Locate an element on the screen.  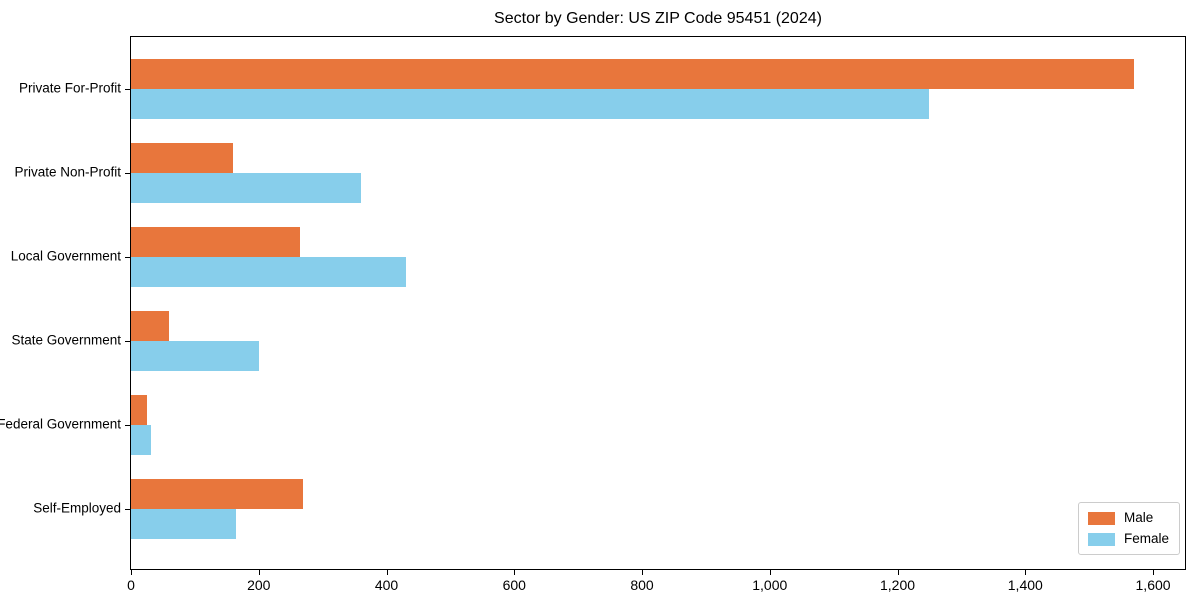
x-tick-label-5: 1,000 is located at coordinates (770, 585).